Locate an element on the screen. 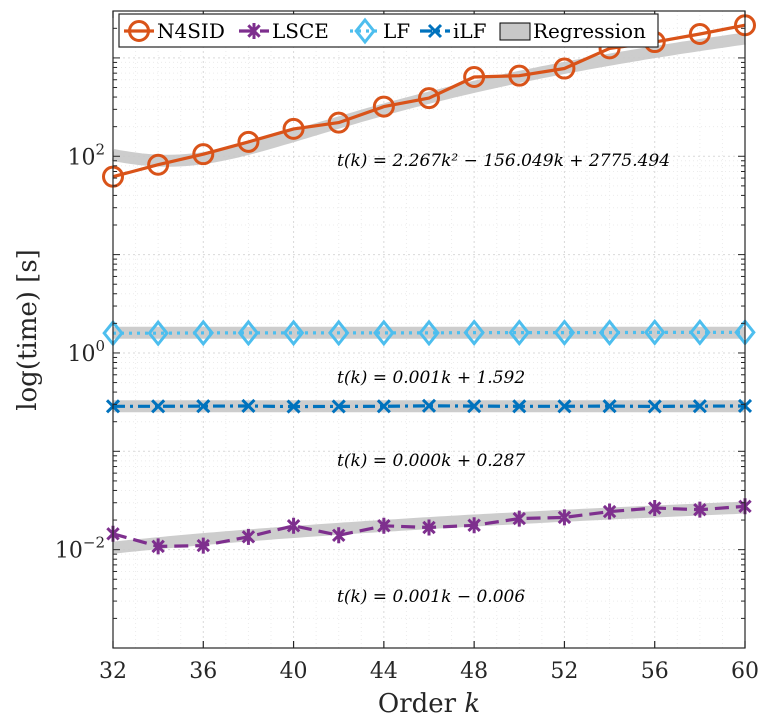 This screenshot has width=761, height=725. legend: N4SID LSCE LF iLF Regression is located at coordinates (388, 30).